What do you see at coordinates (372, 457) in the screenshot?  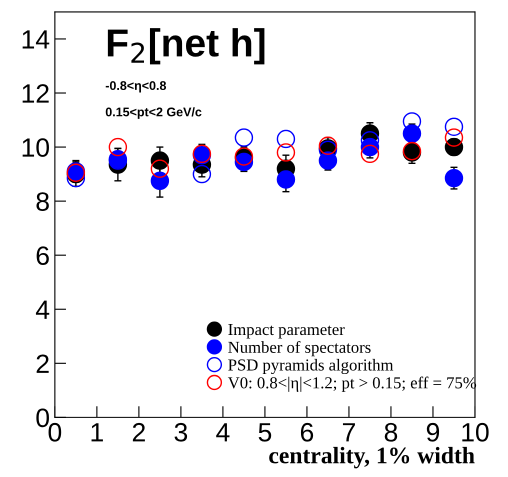 I see `x-axis-title: centrality, 1% width` at bounding box center [372, 457].